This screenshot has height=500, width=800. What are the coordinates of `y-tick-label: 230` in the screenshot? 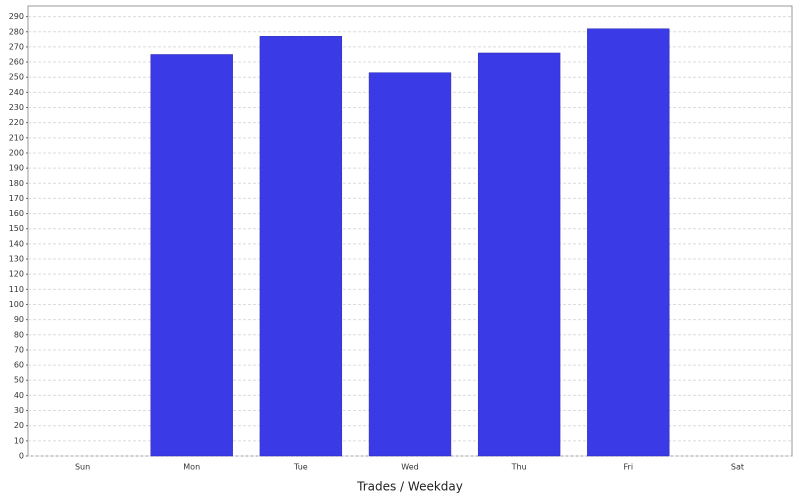 It's located at (16, 107).